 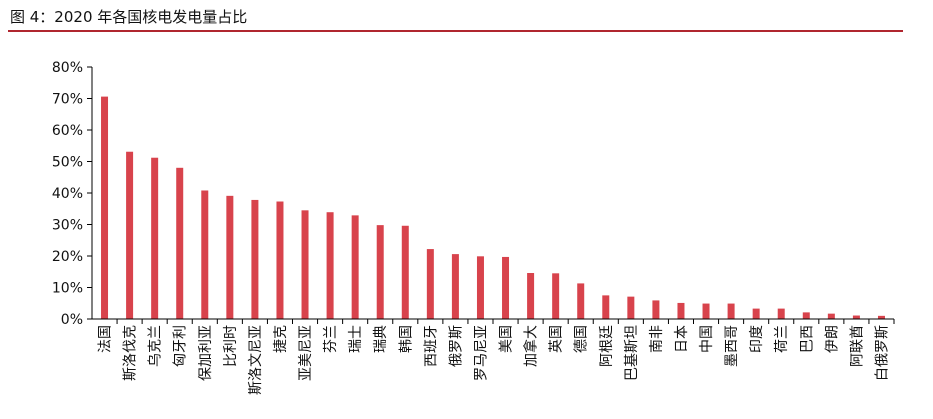 What do you see at coordinates (67, 68) in the screenshot?
I see `y-tick-label: 80%` at bounding box center [67, 68].